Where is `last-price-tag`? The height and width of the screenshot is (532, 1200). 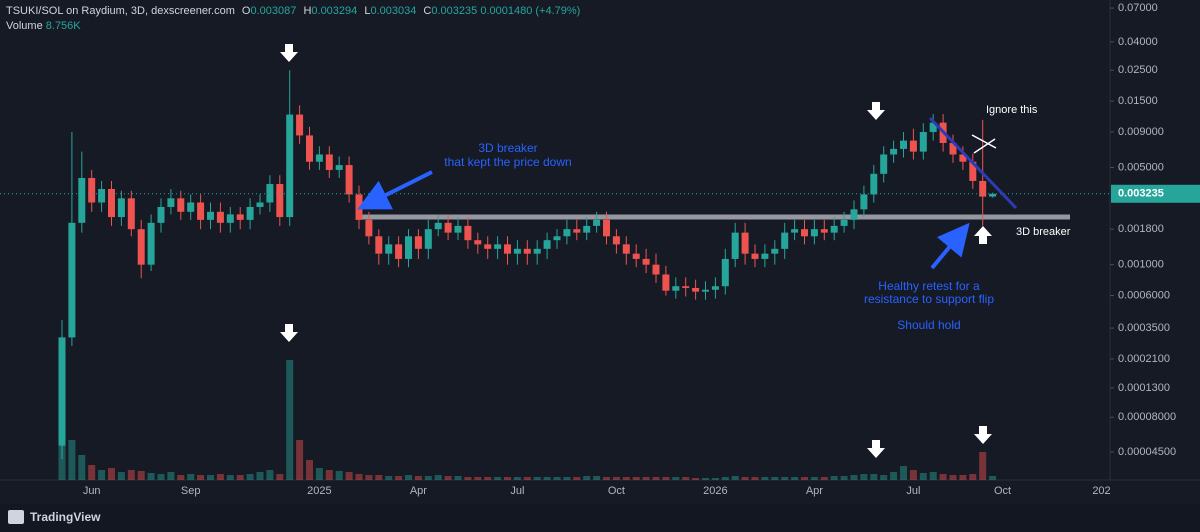 last-price-tag is located at coordinates (1155, 193).